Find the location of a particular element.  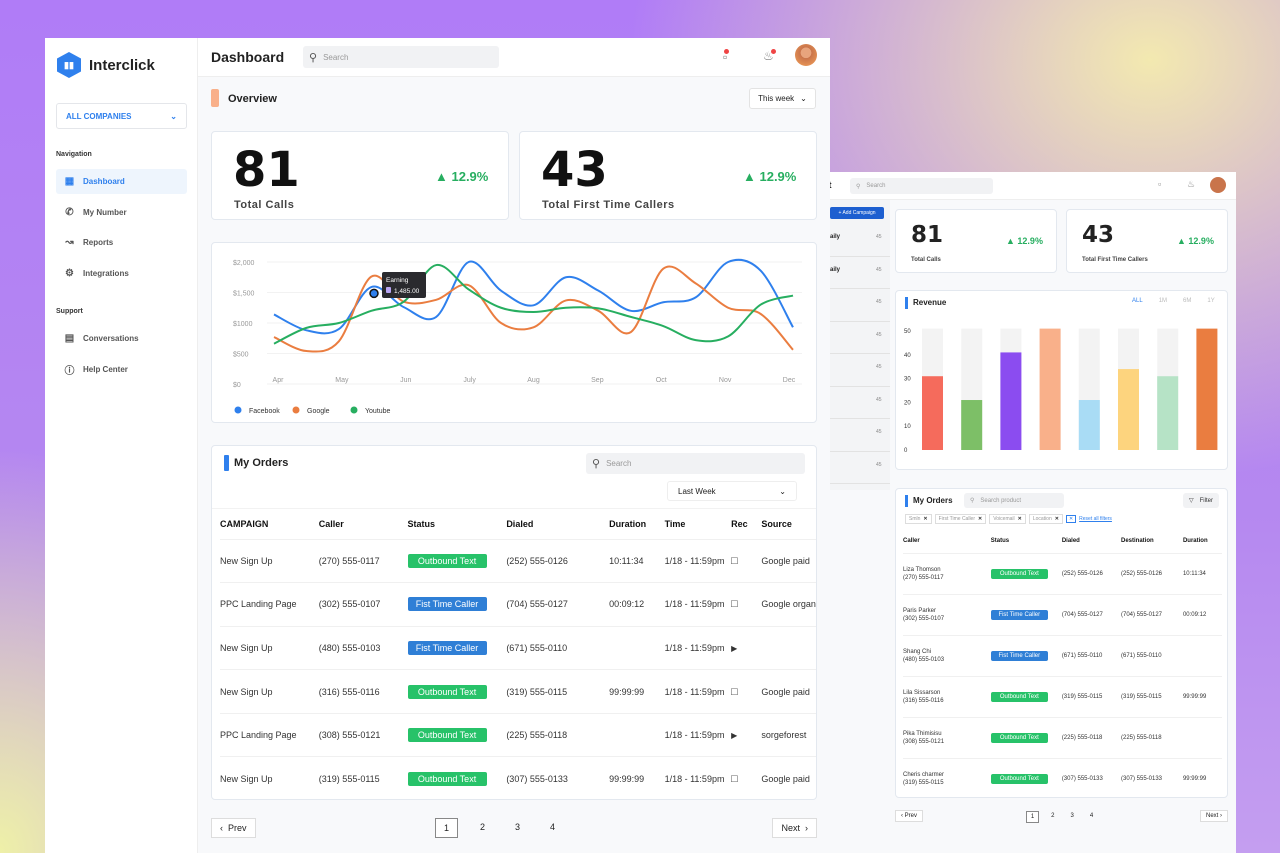

sidebar-item-integrations: ⚙ Integrations is located at coordinates (121, 273).